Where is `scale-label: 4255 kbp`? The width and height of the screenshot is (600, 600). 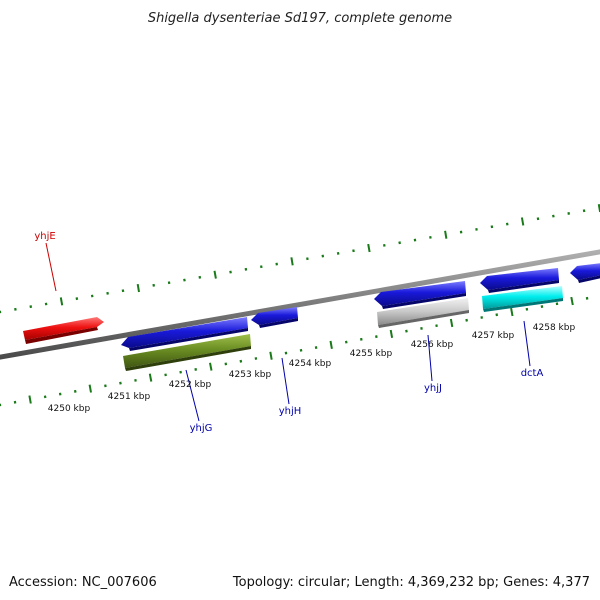
scale-label: 4255 kbp is located at coordinates (371, 354).